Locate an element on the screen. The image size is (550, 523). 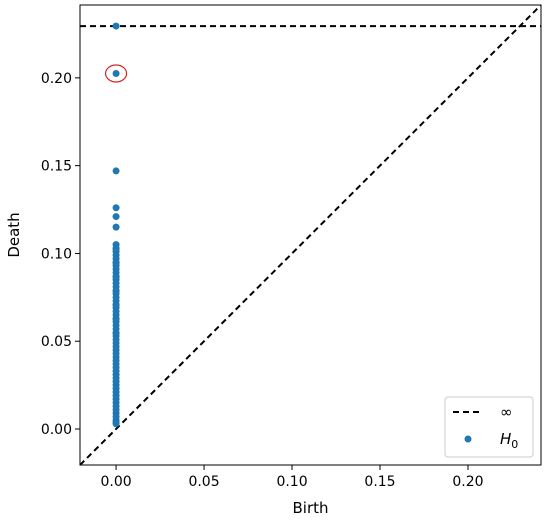
y-axis-label: Death is located at coordinates (14, 234).